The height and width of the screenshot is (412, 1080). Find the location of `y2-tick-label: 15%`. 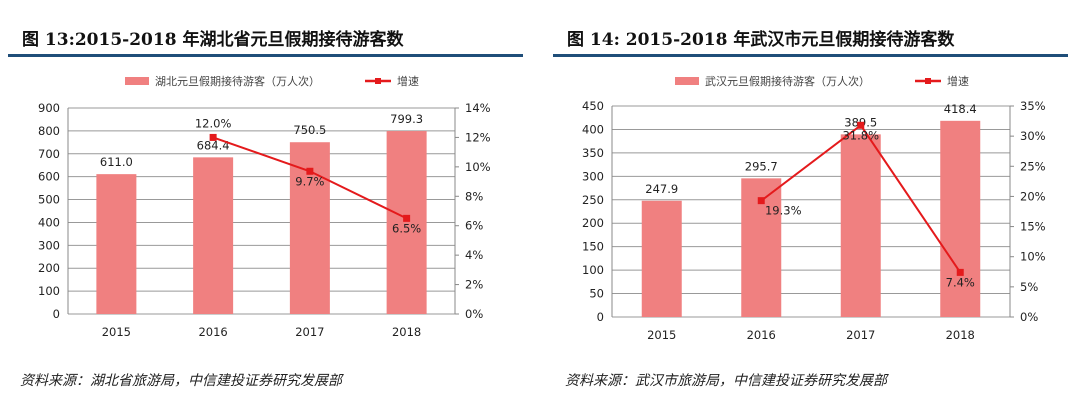

y2-tick-label: 15% is located at coordinates (1033, 227).